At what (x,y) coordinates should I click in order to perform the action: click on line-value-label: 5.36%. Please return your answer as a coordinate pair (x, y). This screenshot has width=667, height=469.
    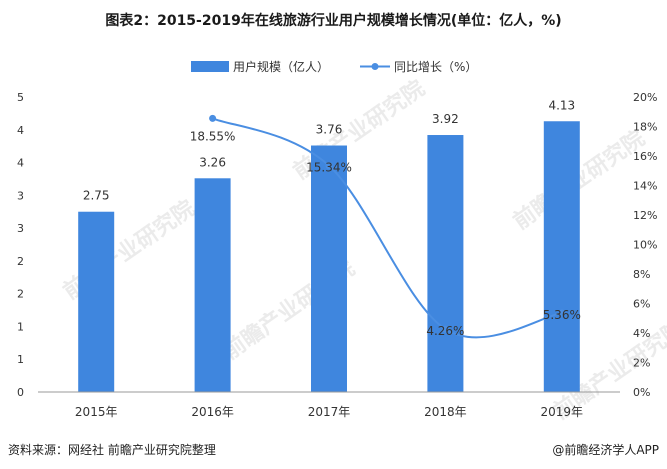
    Looking at the image, I should click on (562, 315).